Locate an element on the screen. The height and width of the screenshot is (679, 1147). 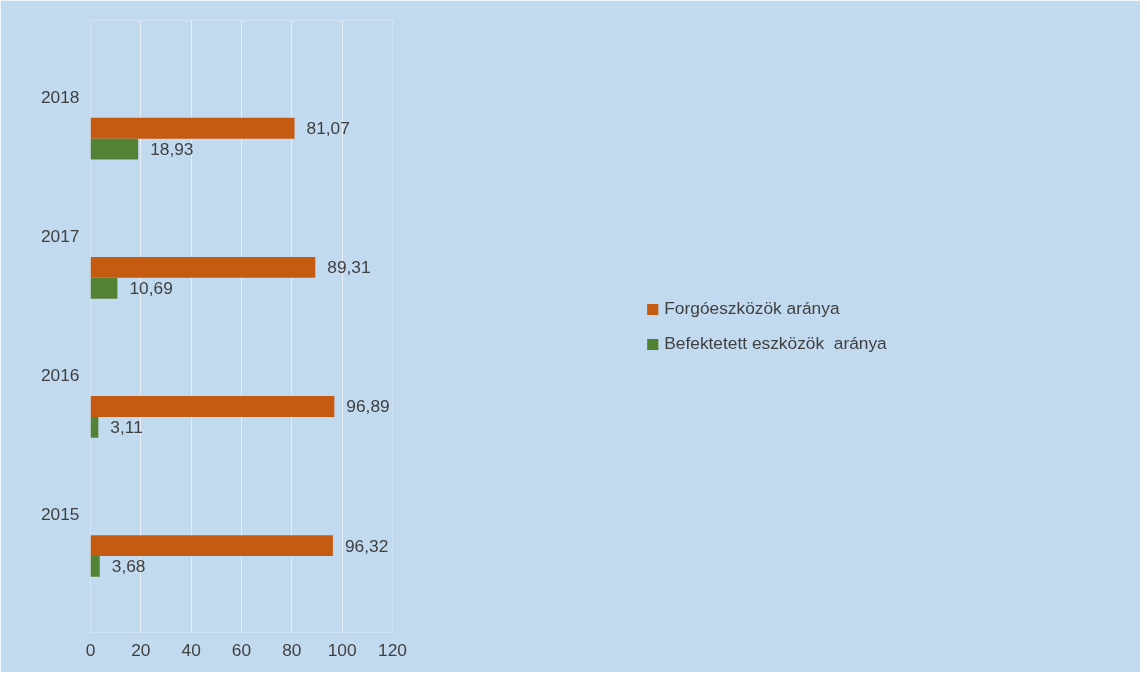
legend-label: Forgóeszközök aránya is located at coordinates (752, 308).